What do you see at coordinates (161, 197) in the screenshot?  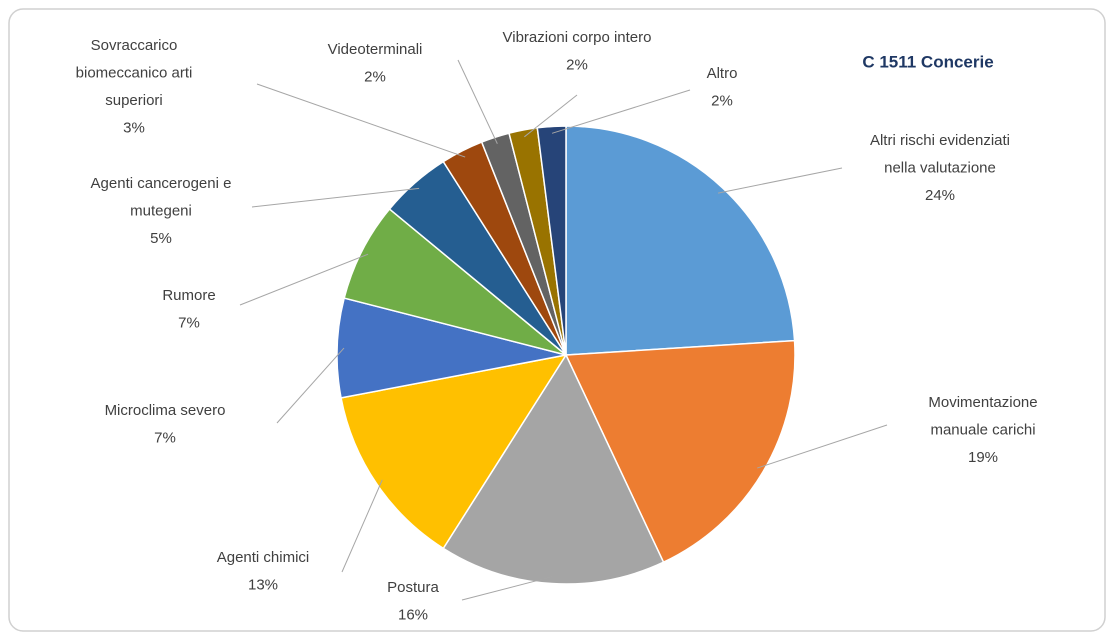 I see `category-label: Agenti cancerogeni e mutegeni` at bounding box center [161, 197].